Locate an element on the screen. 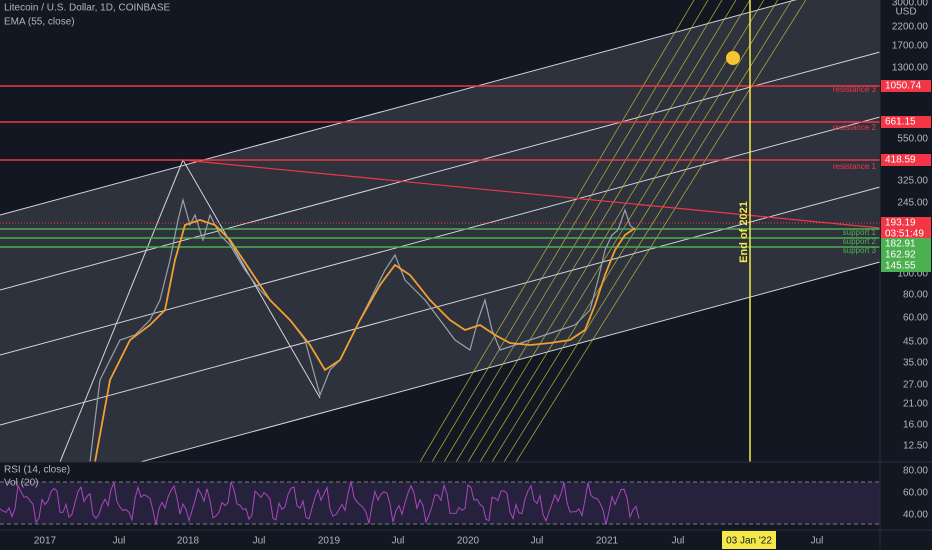 The image size is (932, 550). price-label: 2200.00 is located at coordinates (910, 27).